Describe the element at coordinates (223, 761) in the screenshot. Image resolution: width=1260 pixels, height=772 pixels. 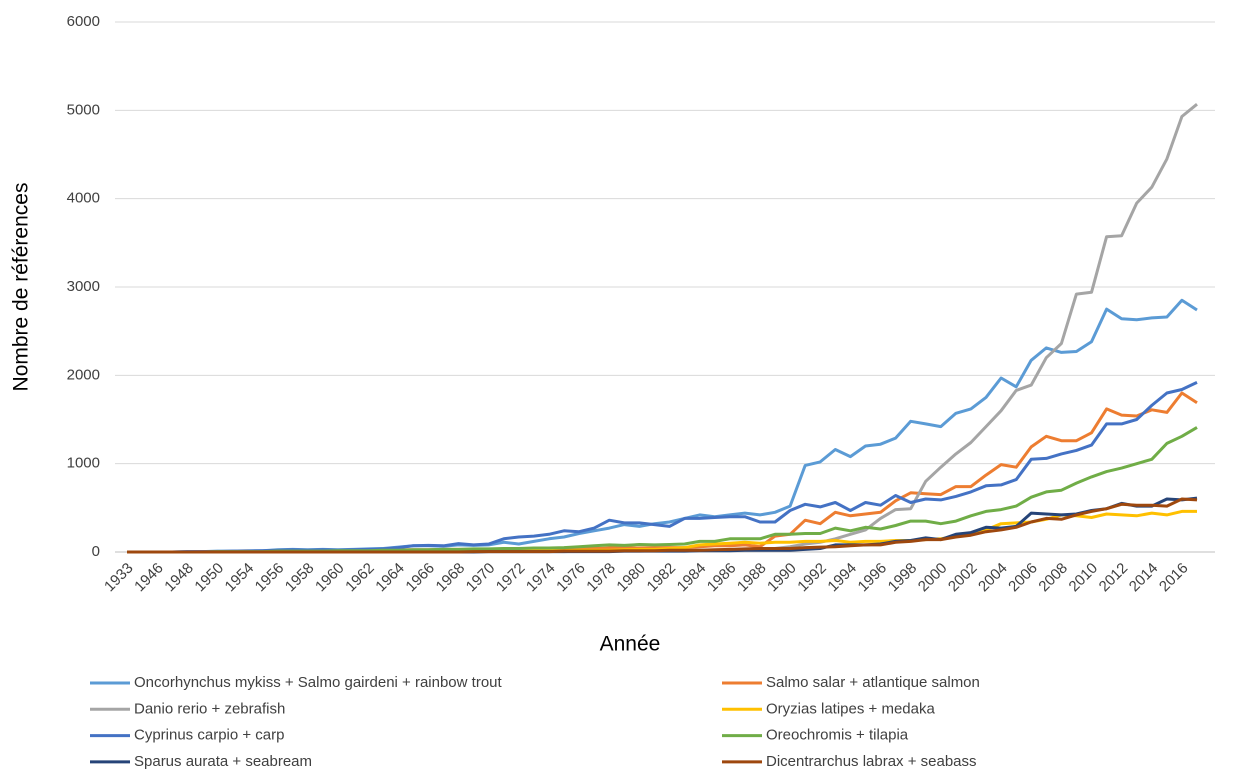
I see `legend-label: Sparus aurata + seabream` at that location.